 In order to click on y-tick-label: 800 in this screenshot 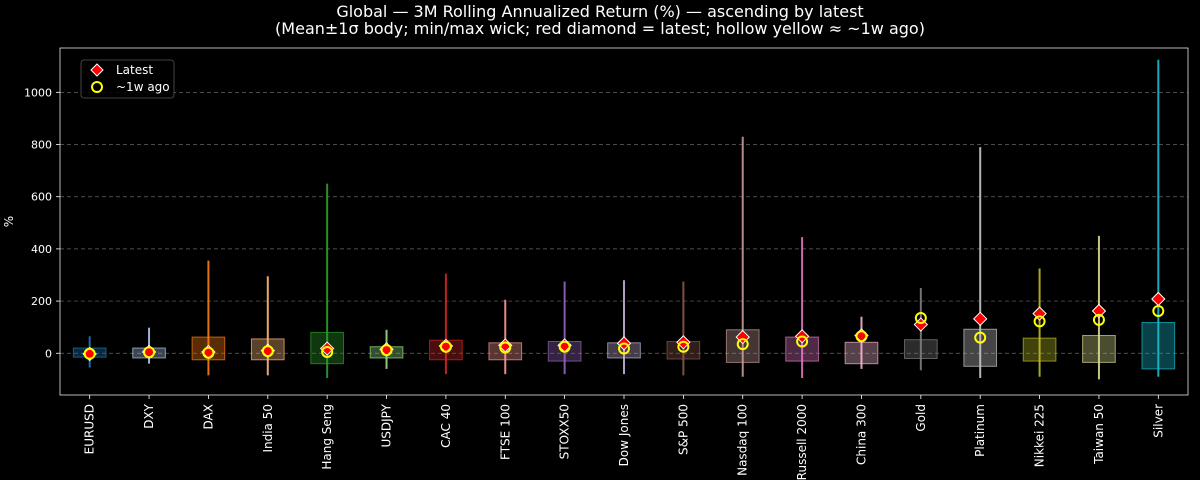, I will do `click(41, 145)`.